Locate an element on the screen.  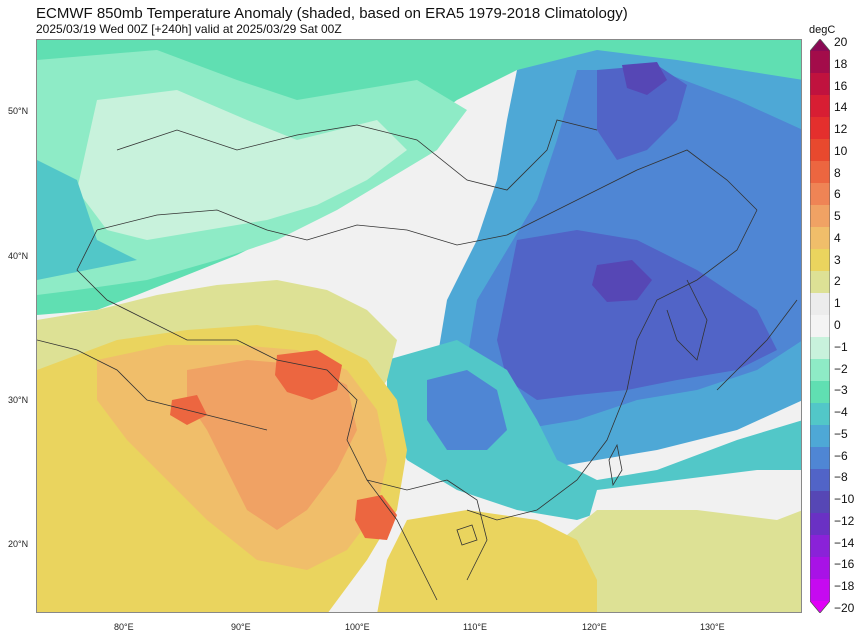
lon-label-110: 110°E is located at coordinates (475, 627).